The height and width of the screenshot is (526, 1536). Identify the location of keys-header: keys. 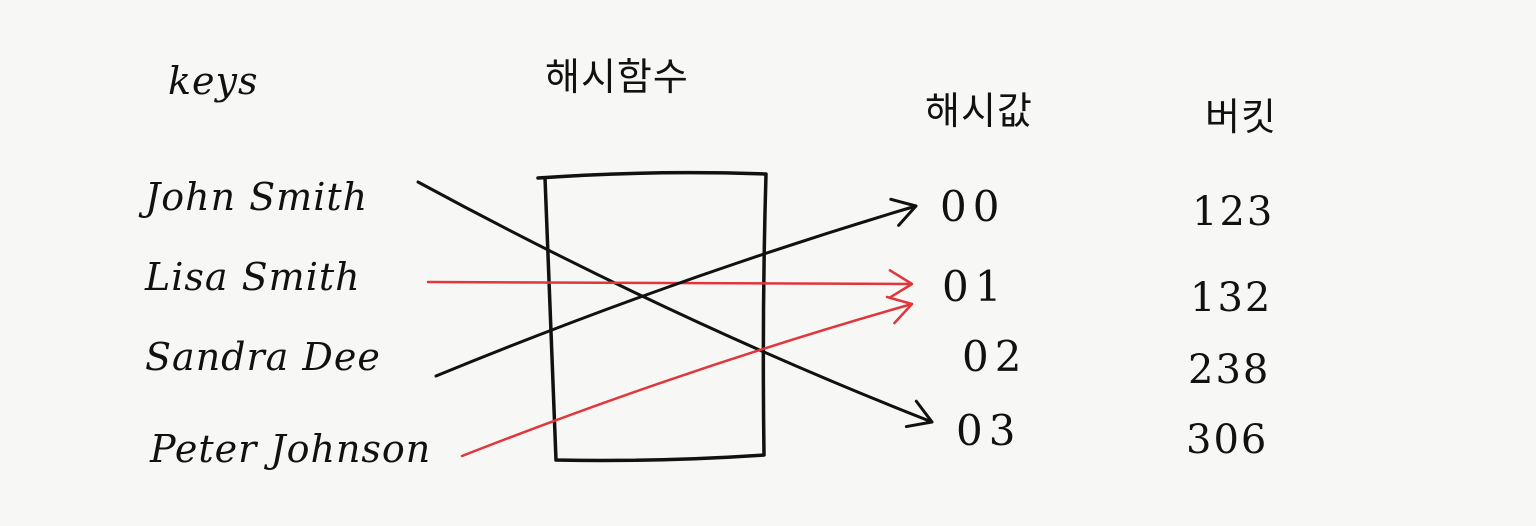
(213, 81).